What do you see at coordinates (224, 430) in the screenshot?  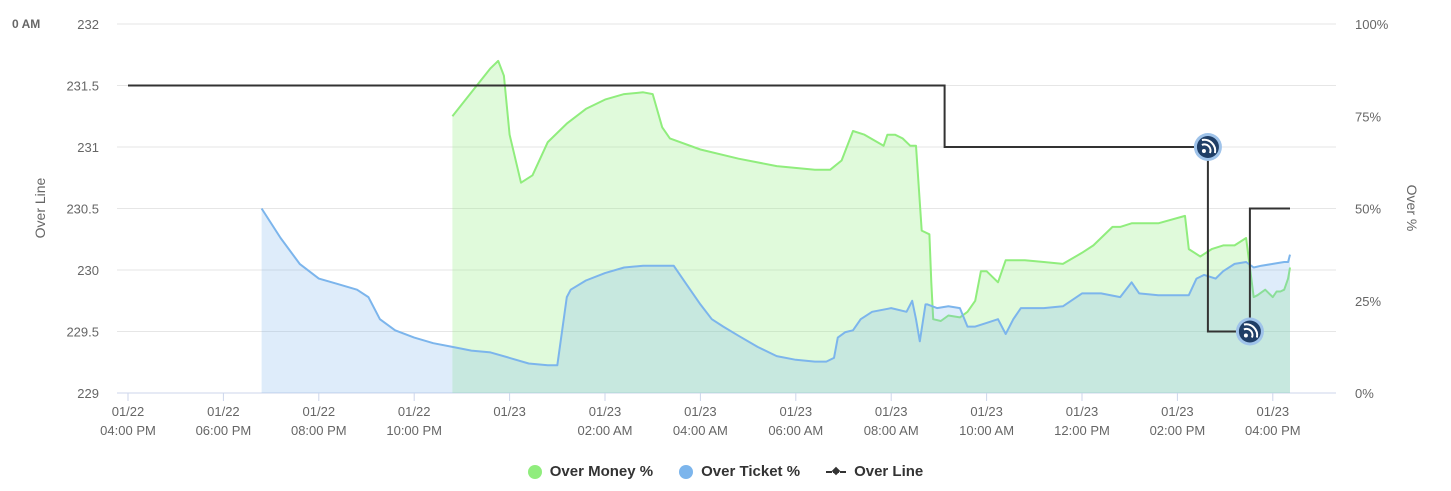 I see `x-tick-time: 06:00 PM` at bounding box center [224, 430].